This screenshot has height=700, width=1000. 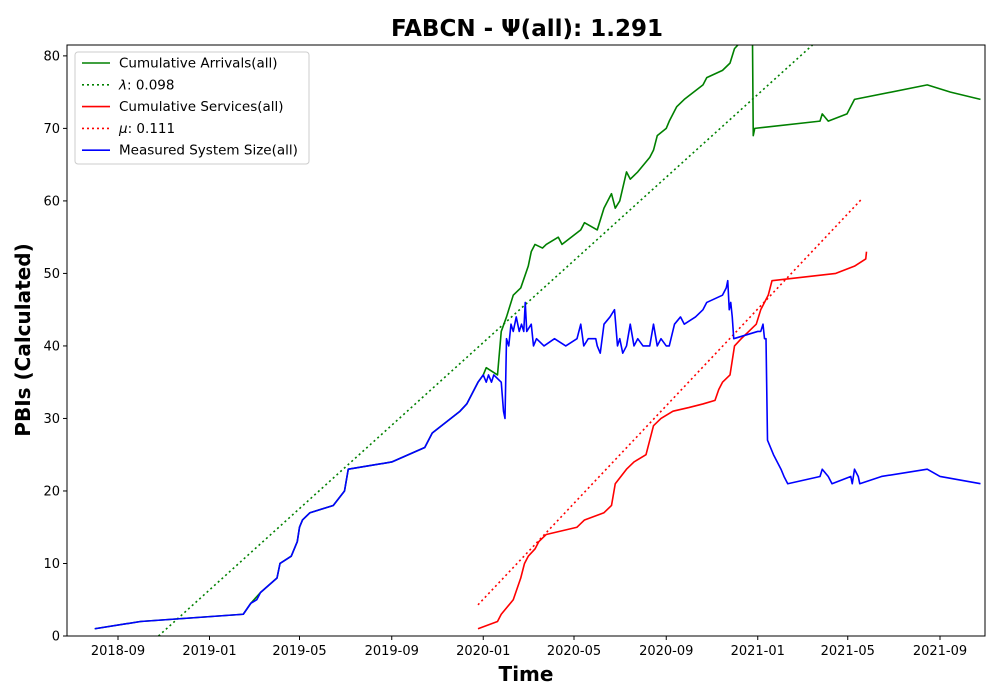 What do you see at coordinates (51, 419) in the screenshot?
I see `y-tick-label: 30` at bounding box center [51, 419].